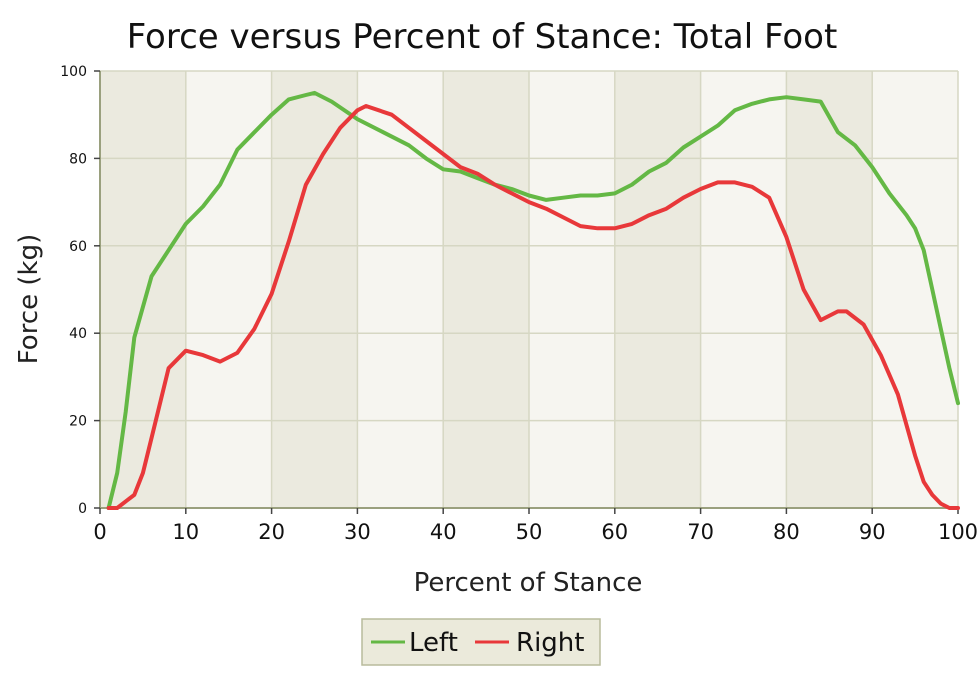  I want to click on x-tick-label: 30, so click(357, 532).